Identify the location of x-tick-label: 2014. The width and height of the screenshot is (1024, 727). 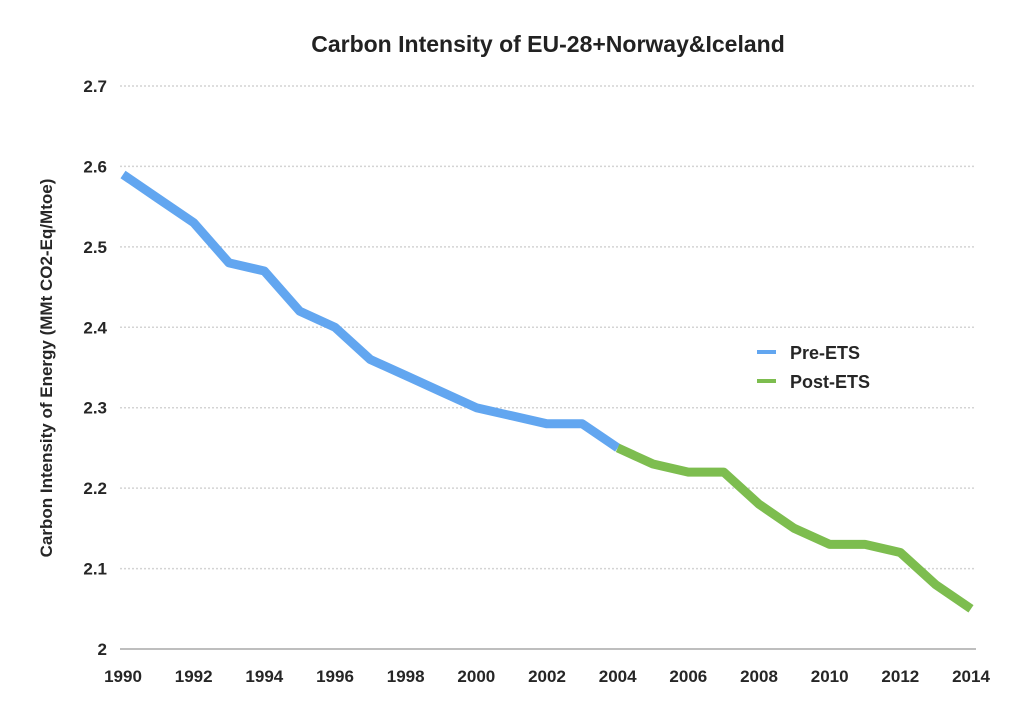
(971, 676).